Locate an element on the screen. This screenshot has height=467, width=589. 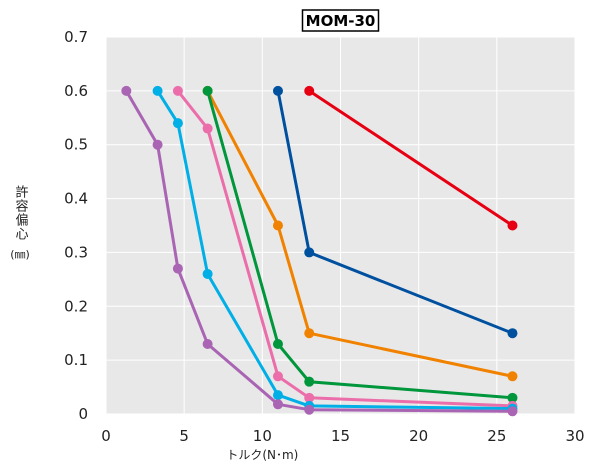
chart-title: MOM-30 is located at coordinates (341, 21).